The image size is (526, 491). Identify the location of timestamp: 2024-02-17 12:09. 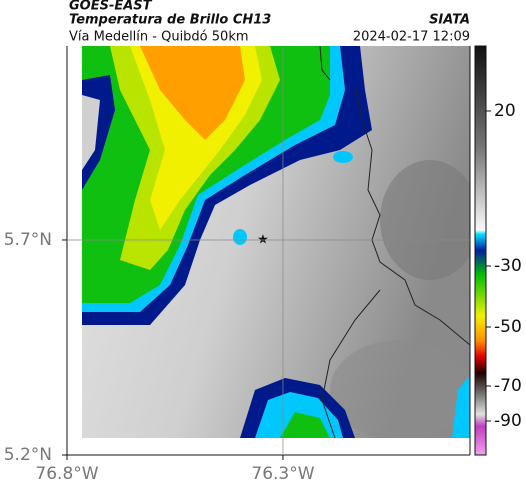
(411, 37).